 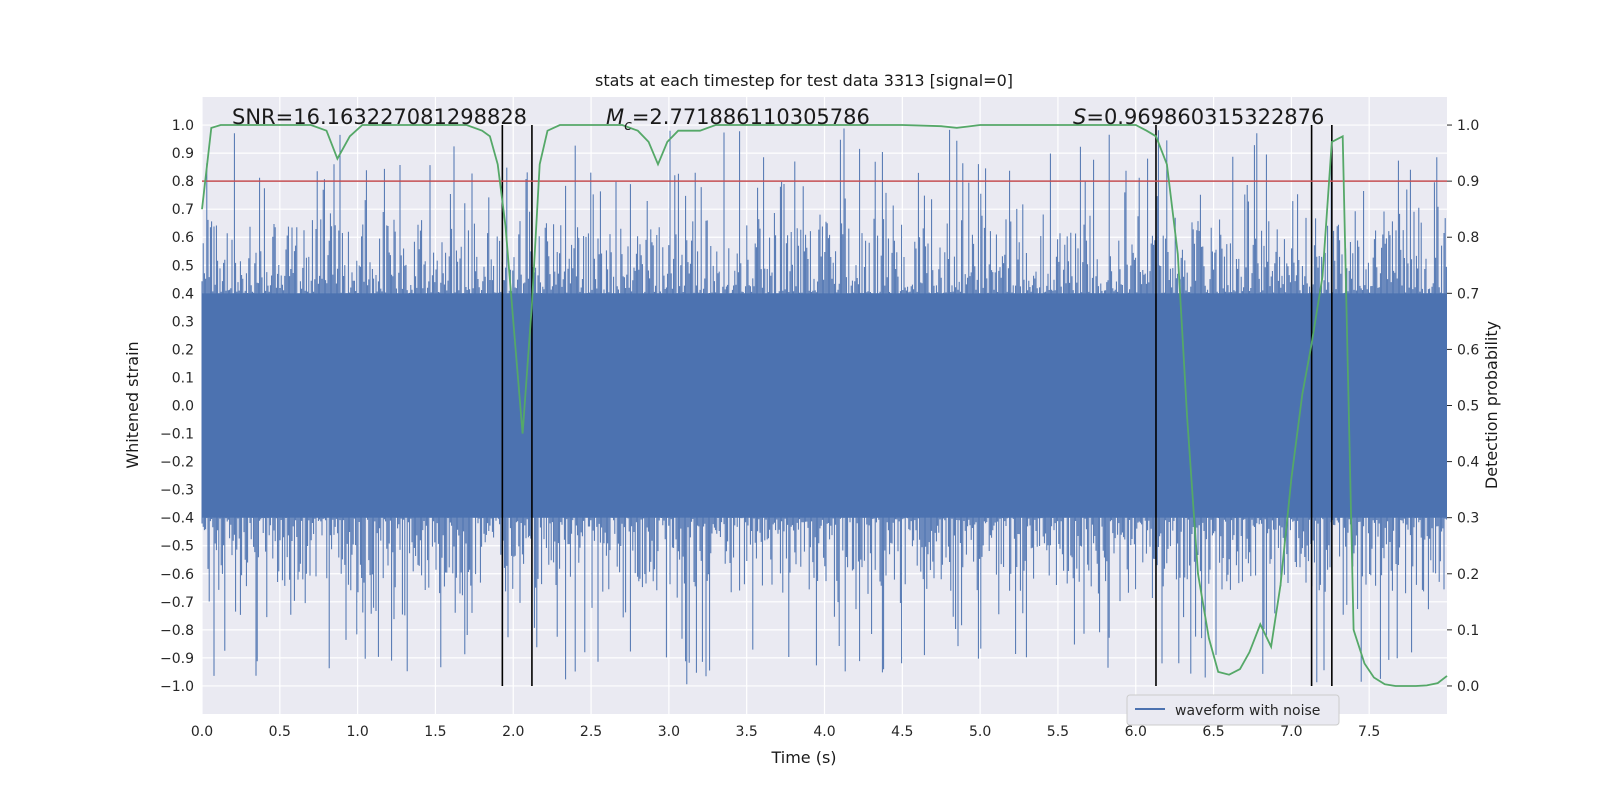 What do you see at coordinates (177, 519) in the screenshot?
I see `y-tick-label: −0.4` at bounding box center [177, 519].